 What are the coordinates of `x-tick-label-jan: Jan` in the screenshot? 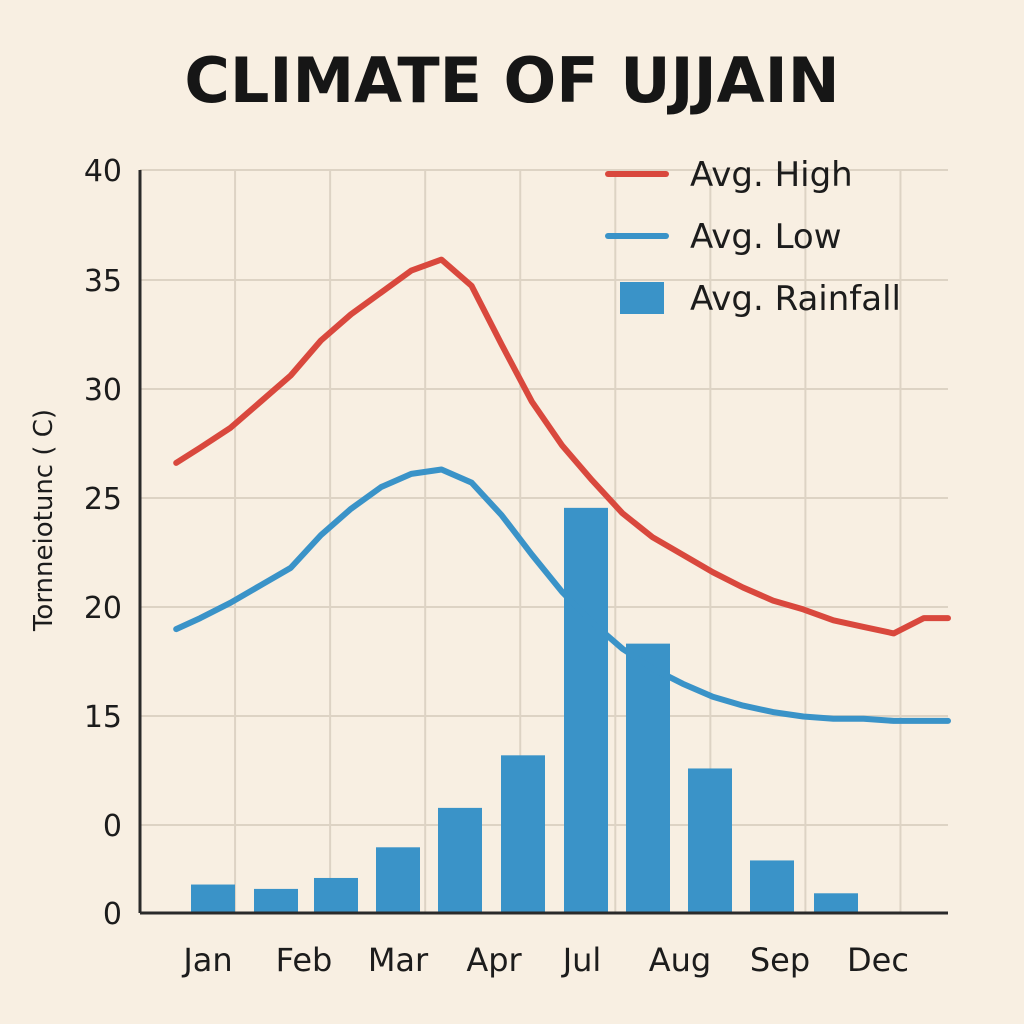 It's located at (206, 960).